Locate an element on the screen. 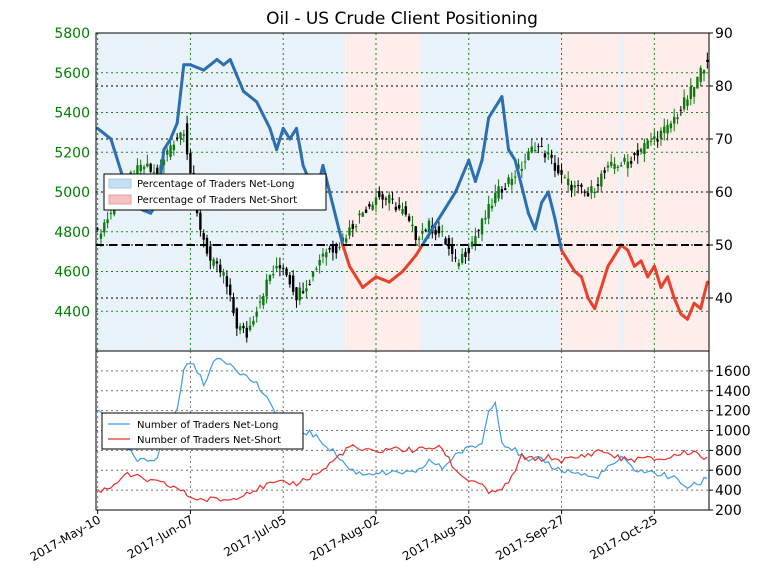 The width and height of the screenshot is (767, 585). count-tick-label: 1200 is located at coordinates (733, 412).